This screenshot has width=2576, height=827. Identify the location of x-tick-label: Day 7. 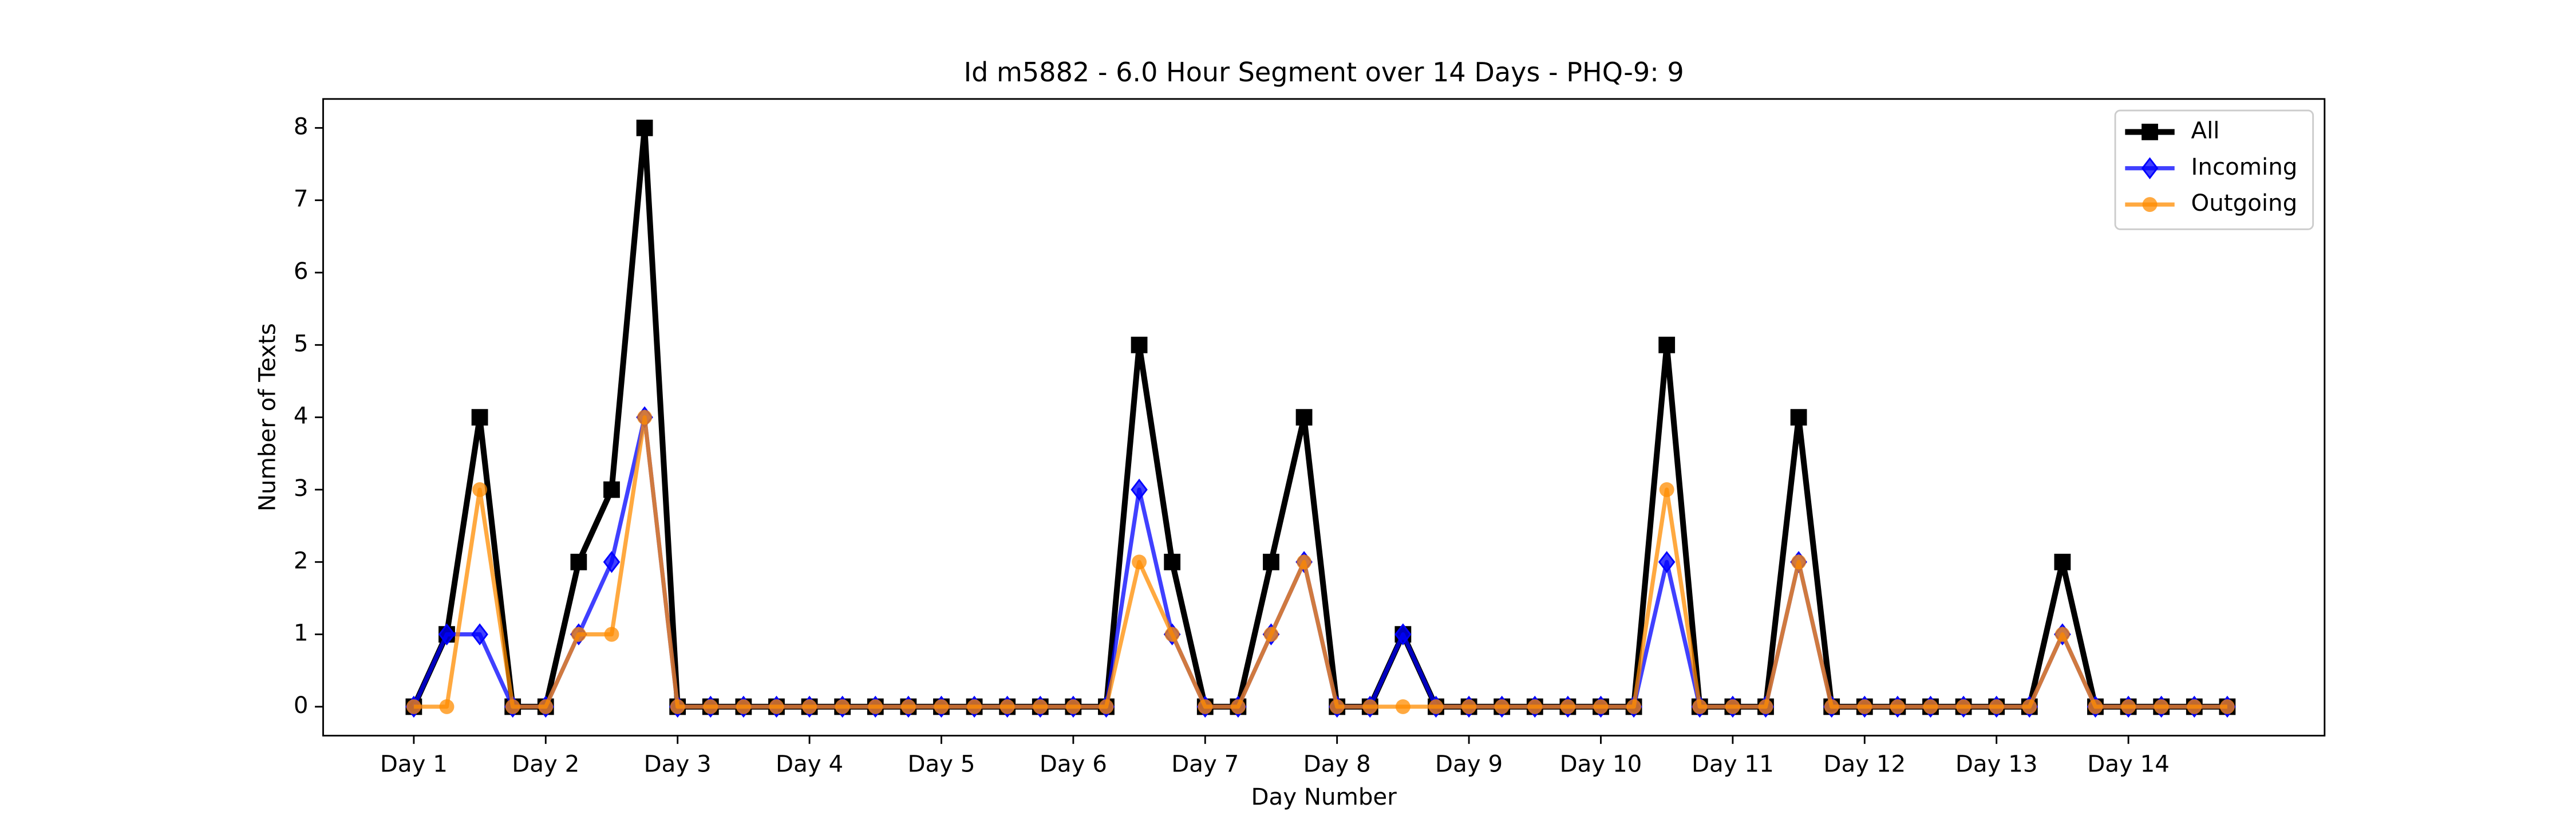
(1205, 764).